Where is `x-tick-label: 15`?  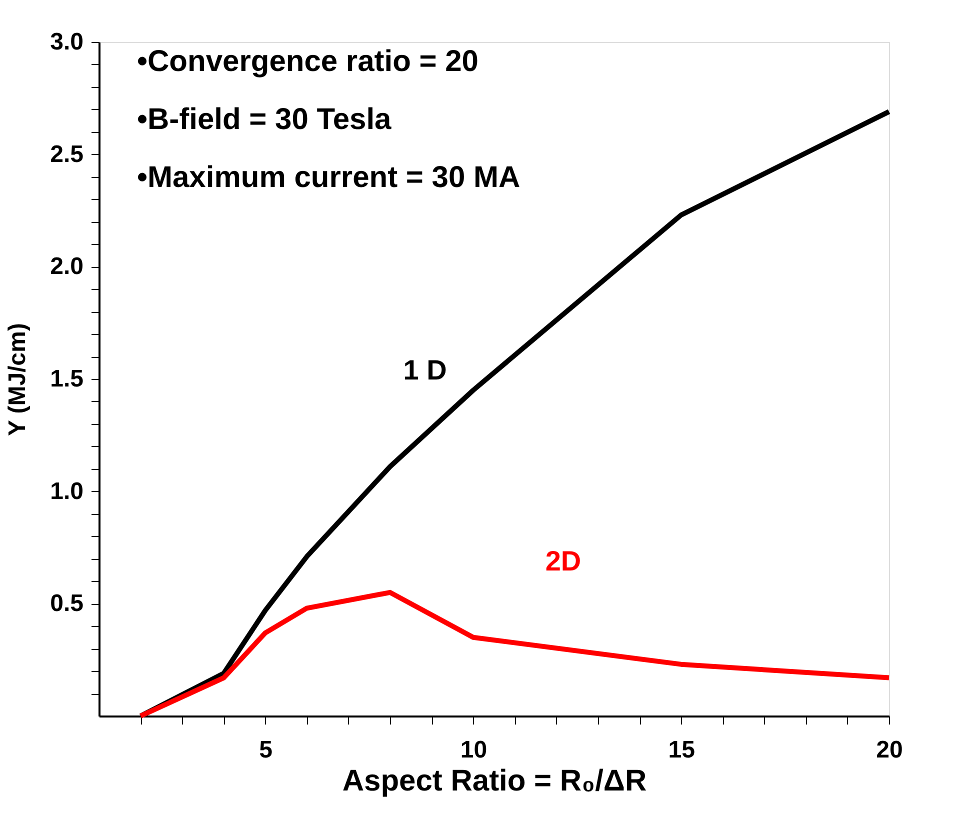 x-tick-label: 15 is located at coordinates (681, 750).